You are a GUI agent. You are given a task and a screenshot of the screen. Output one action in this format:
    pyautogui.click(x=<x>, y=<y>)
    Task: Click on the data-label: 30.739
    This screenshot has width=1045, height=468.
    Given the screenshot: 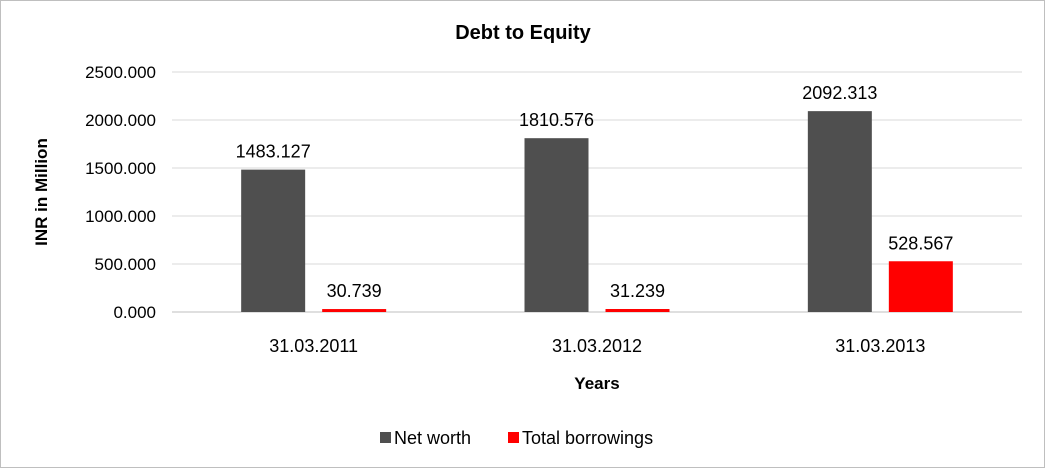 What is the action you would take?
    pyautogui.click(x=354, y=291)
    